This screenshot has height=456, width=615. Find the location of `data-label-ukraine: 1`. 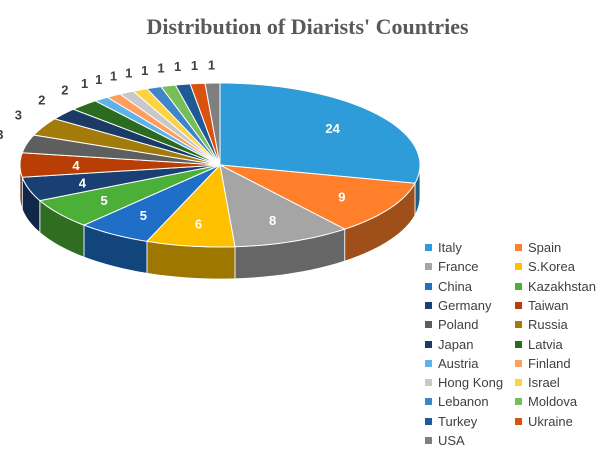

data-label-ukraine: 1 is located at coordinates (194, 65).